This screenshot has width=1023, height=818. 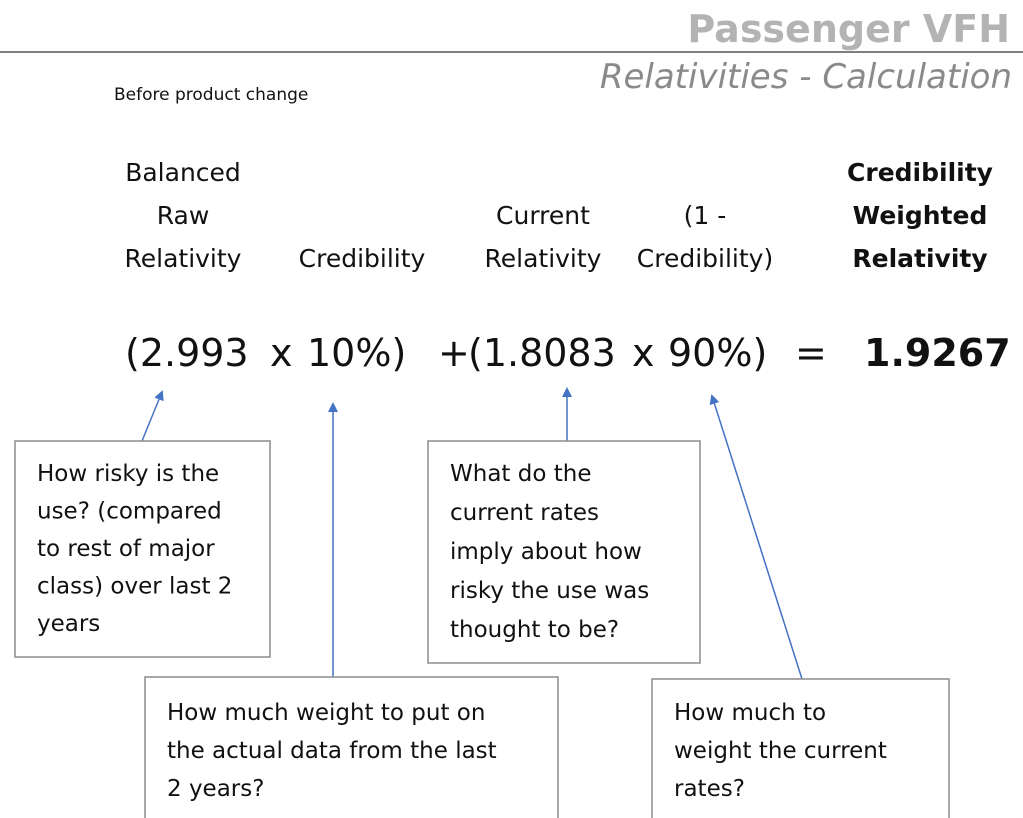 I want to click on column-header: Raw, so click(x=183, y=215).